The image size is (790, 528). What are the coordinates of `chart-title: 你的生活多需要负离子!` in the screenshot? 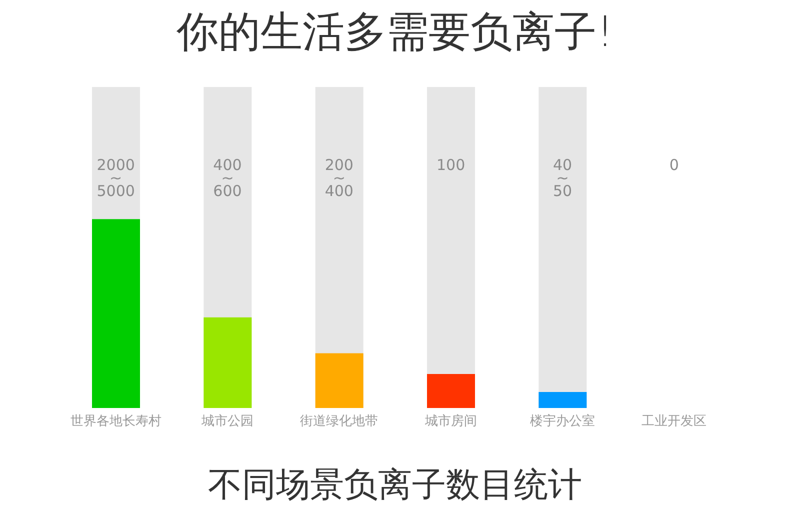 It's located at (395, 32).